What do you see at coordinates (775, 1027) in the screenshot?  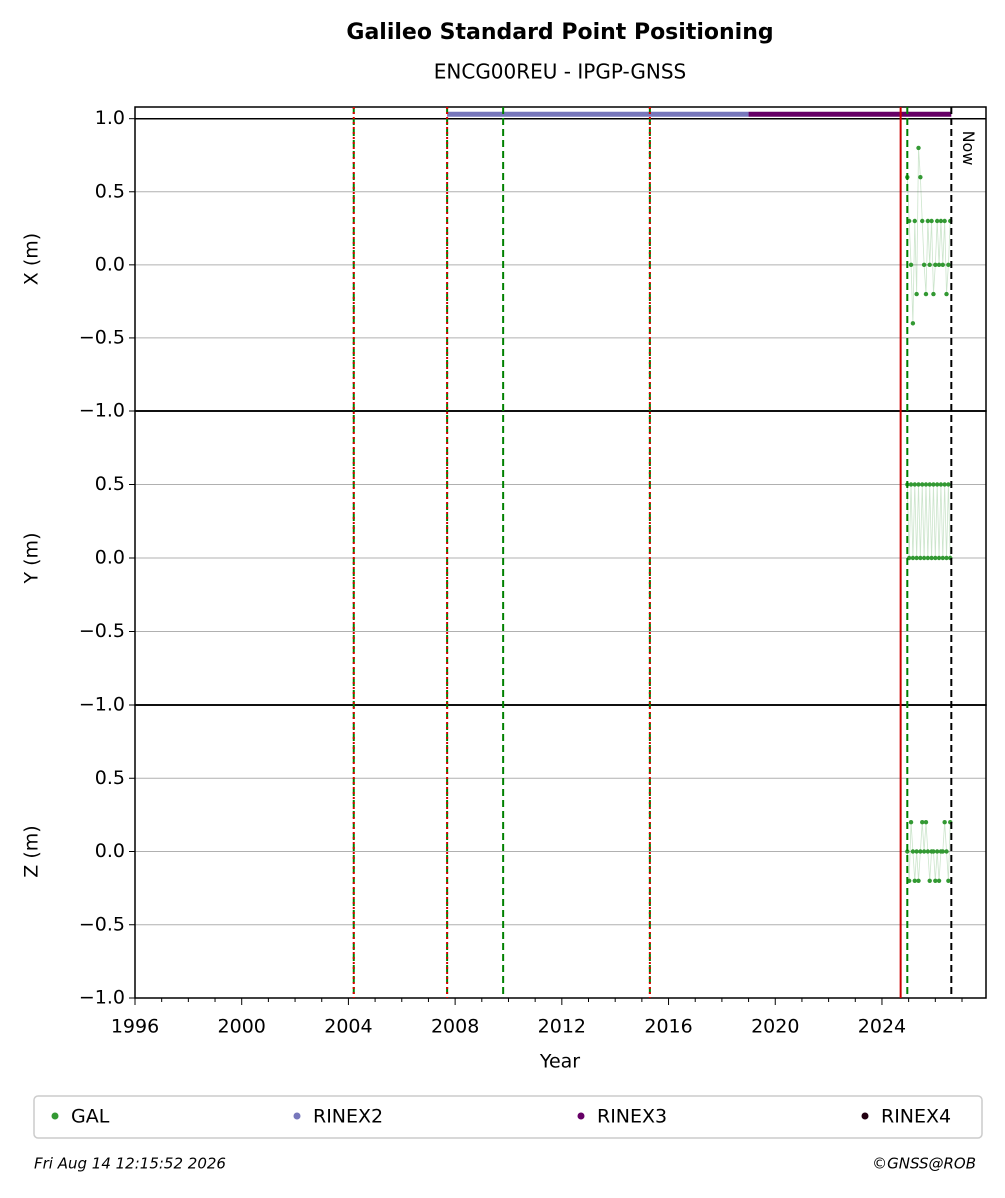 I see `x-tick-label: 2020` at bounding box center [775, 1027].